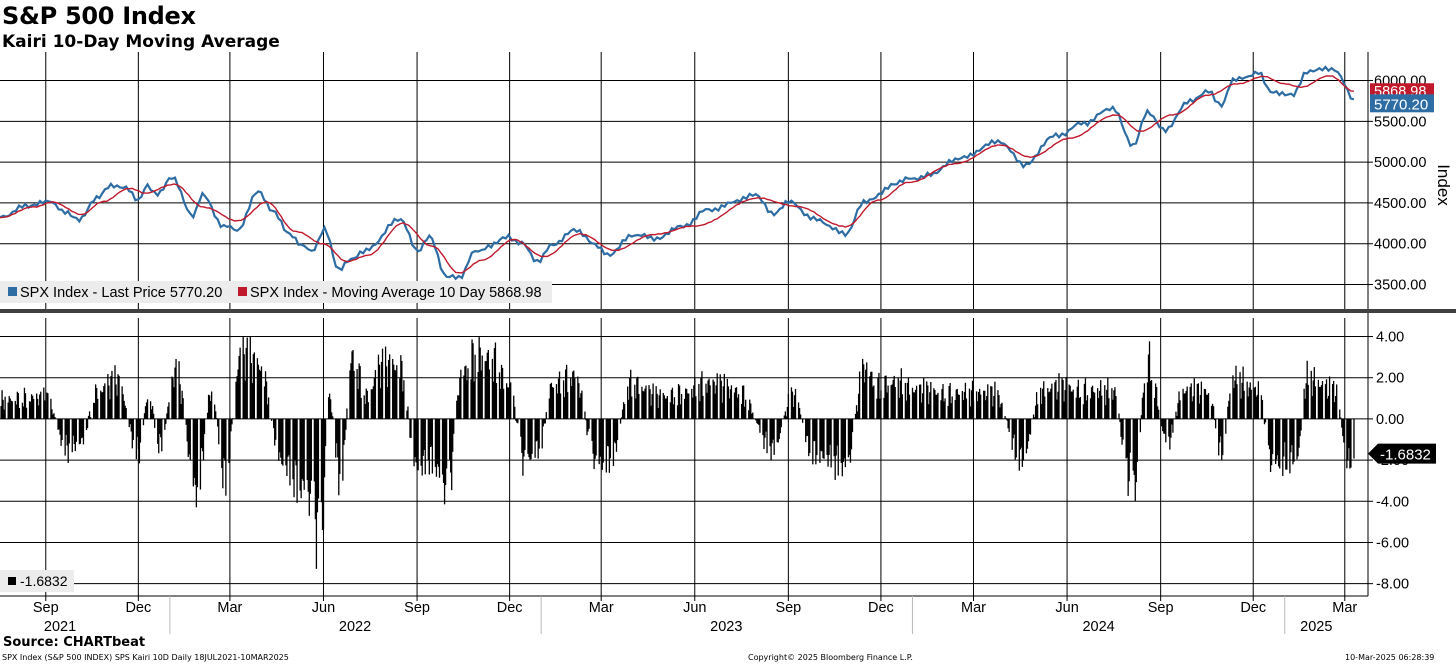 This screenshot has width=1456, height=665. What do you see at coordinates (1402, 103) in the screenshot?
I see `last-price-tag` at bounding box center [1402, 103].